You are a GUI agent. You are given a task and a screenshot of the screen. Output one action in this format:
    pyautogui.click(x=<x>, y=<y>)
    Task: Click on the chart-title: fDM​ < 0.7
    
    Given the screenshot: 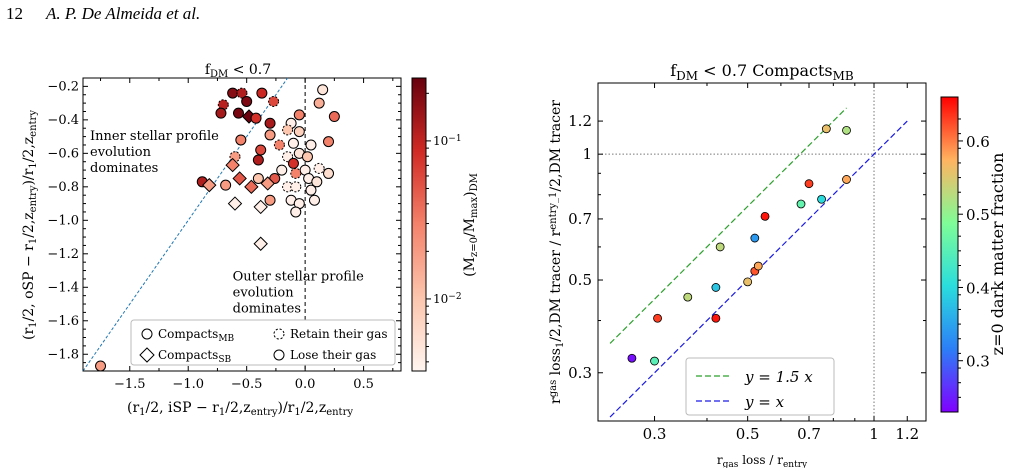 What is the action you would take?
    pyautogui.click(x=238, y=71)
    